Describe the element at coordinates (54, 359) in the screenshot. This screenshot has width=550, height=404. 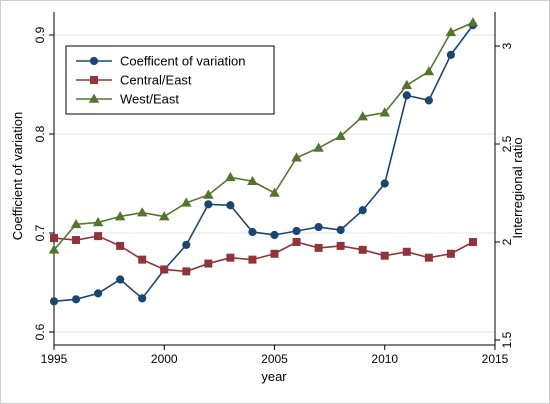
I see `x-tick-label: 1995` at that location.